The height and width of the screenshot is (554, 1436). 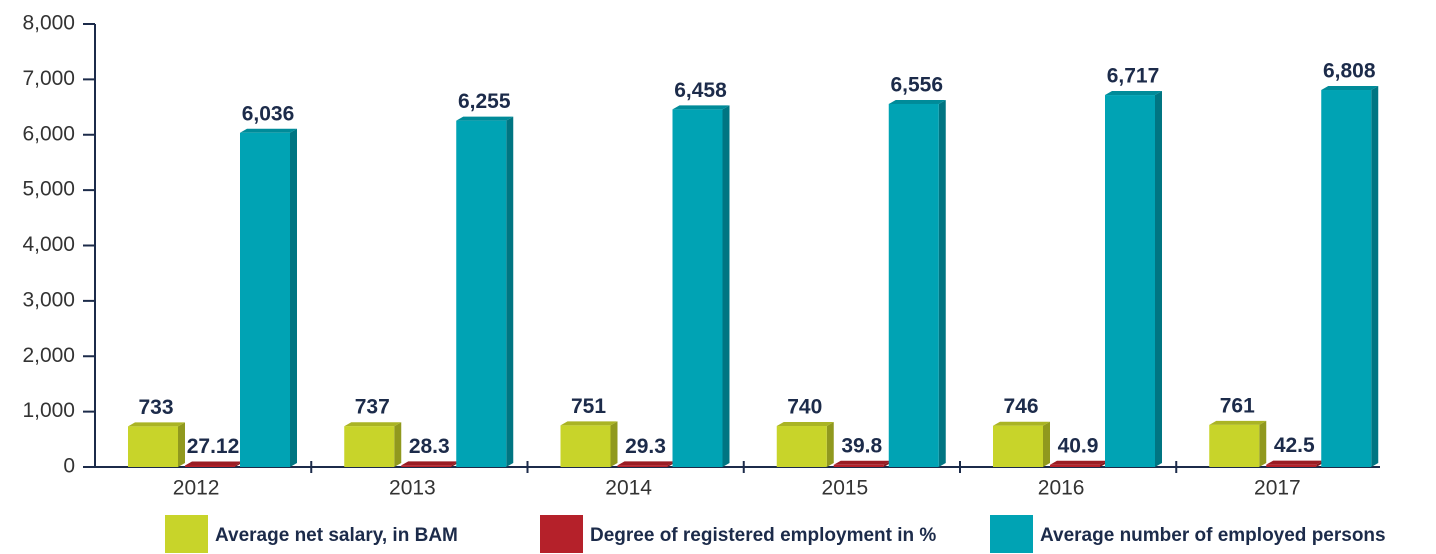 What do you see at coordinates (645, 446) in the screenshot?
I see `data-label: 29.3` at bounding box center [645, 446].